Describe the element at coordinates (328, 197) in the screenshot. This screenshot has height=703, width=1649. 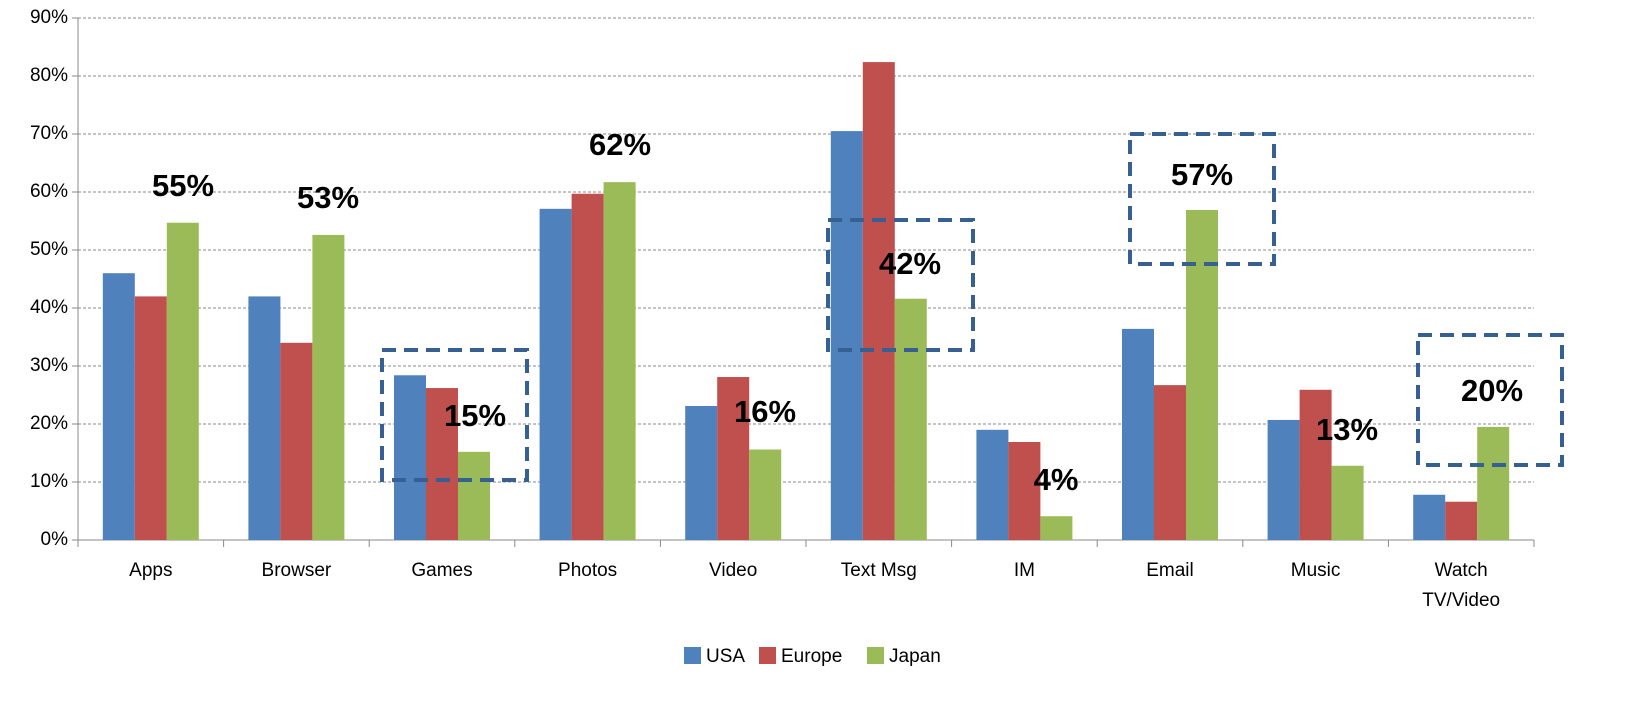
I see `data-label: 53%` at that location.